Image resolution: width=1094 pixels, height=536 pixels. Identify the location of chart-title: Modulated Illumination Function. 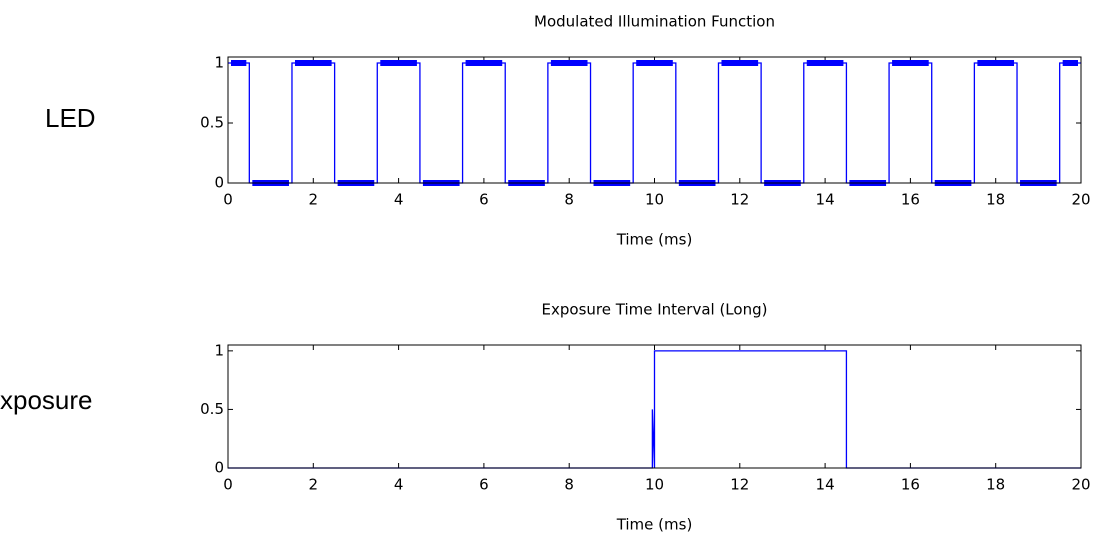
(654, 22).